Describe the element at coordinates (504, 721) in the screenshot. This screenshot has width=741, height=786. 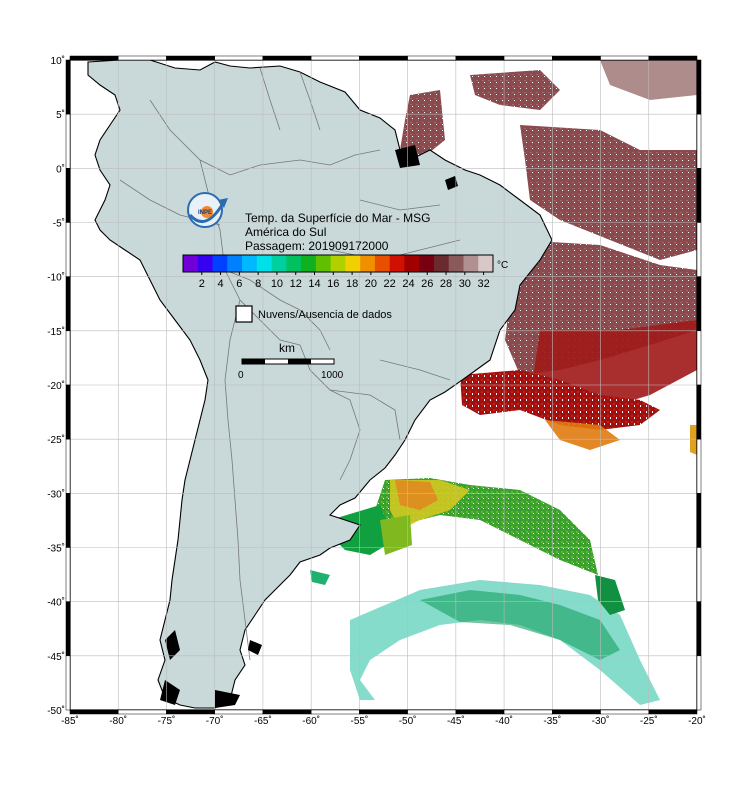
I see `lon-tick-label: -40˚` at that location.